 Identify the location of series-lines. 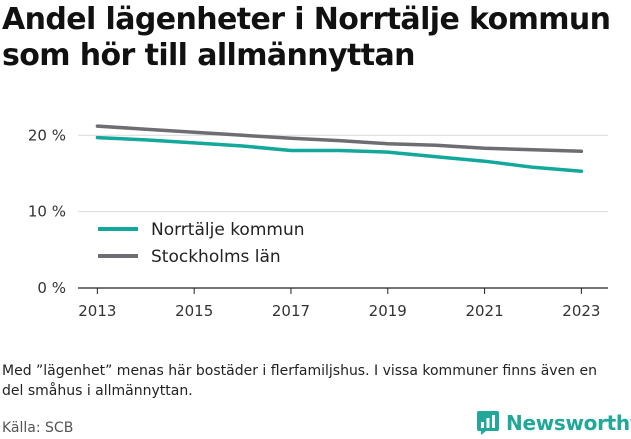
(339, 148).